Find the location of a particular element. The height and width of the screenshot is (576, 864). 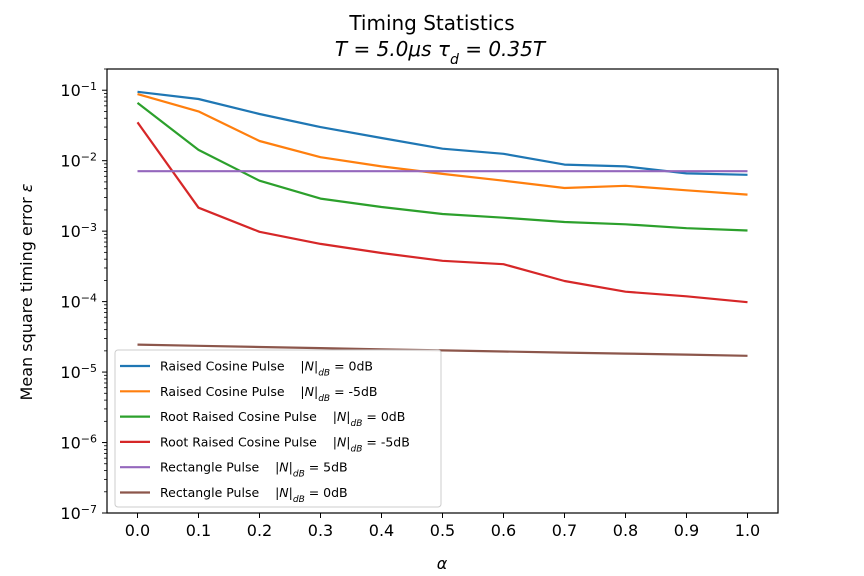

legend-box is located at coordinates (278, 428).